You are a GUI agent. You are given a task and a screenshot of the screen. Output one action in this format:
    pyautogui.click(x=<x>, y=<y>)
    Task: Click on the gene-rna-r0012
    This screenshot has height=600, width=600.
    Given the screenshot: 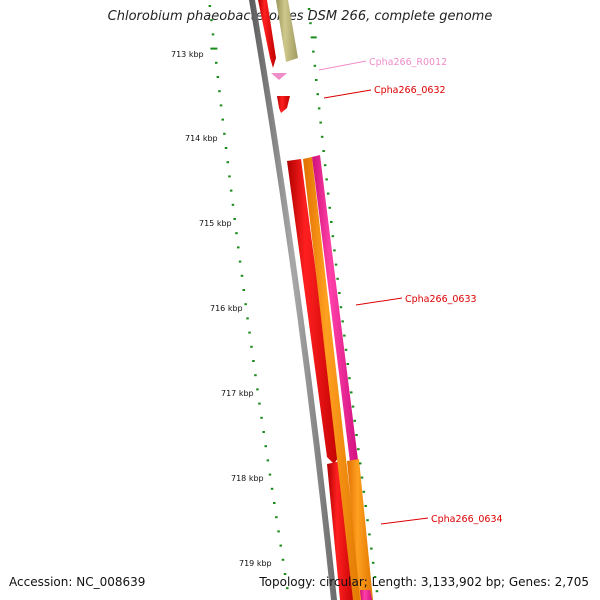 What is the action you would take?
    pyautogui.click(x=279, y=76)
    